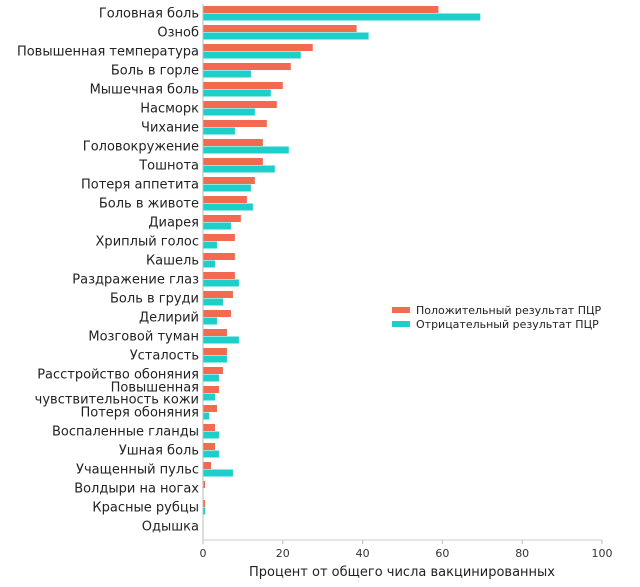 This screenshot has height=587, width=640. Describe the element at coordinates (172, 261) in the screenshot. I see `category-label: Кашель` at that location.